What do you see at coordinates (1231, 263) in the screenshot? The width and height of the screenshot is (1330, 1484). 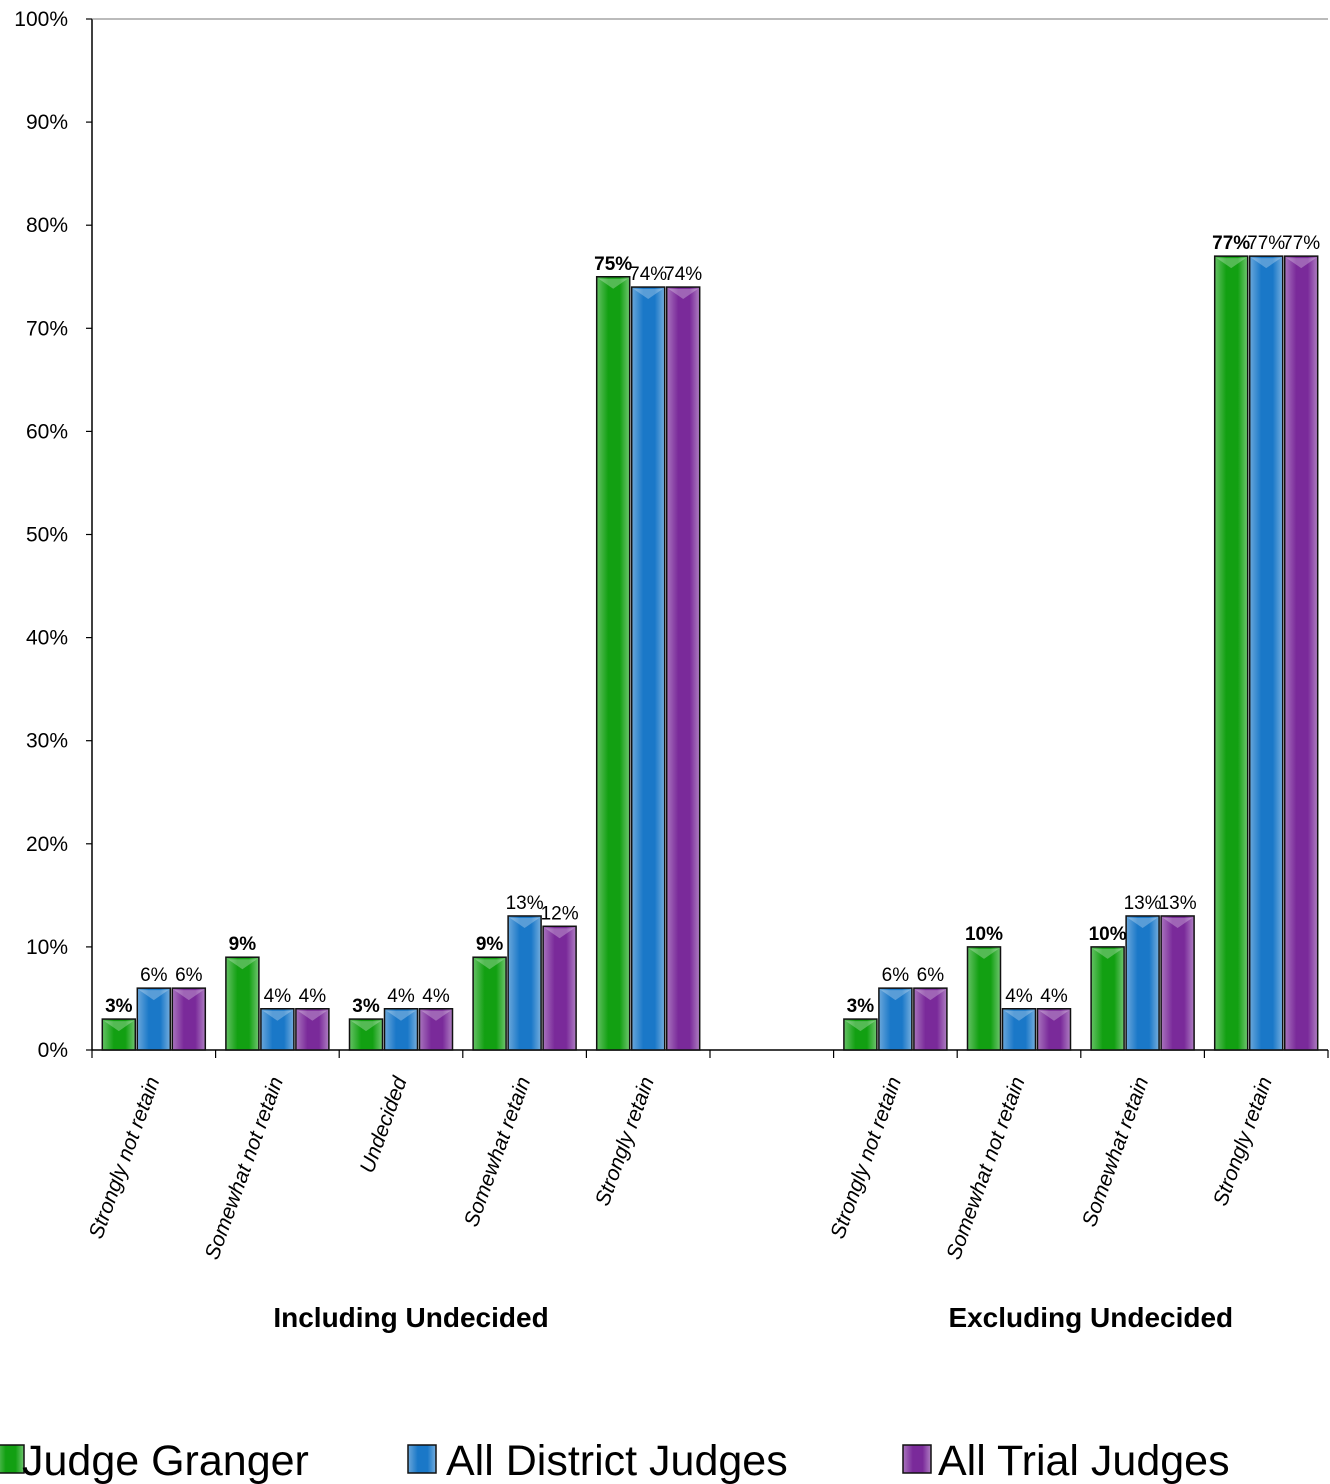 I see `bar-excluding-undecided-strongly-retain-judge-granger-bevel` at bounding box center [1231, 263].